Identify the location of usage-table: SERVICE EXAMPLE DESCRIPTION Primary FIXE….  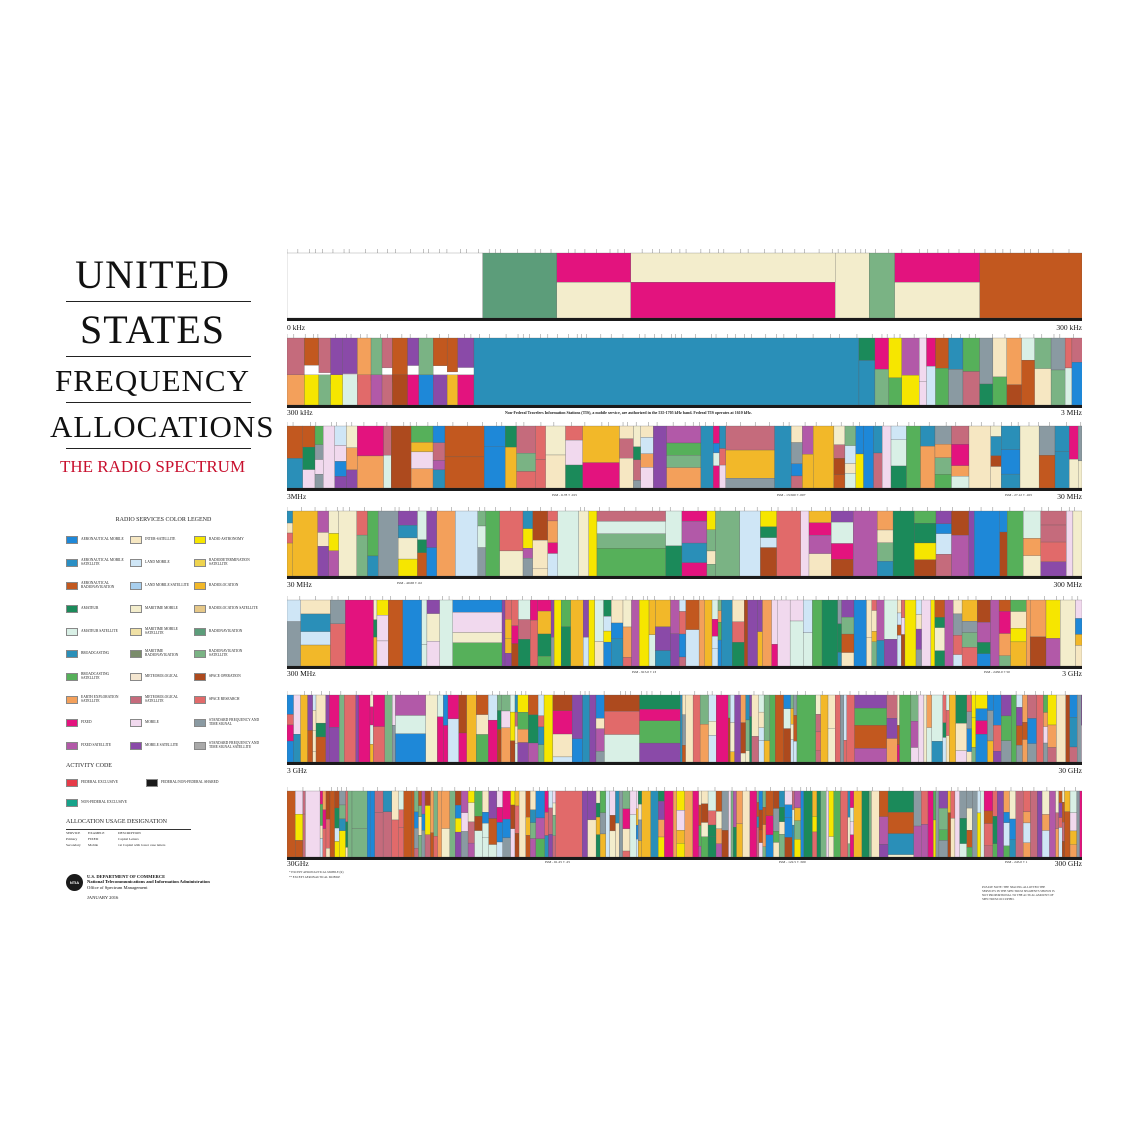
(128, 838).